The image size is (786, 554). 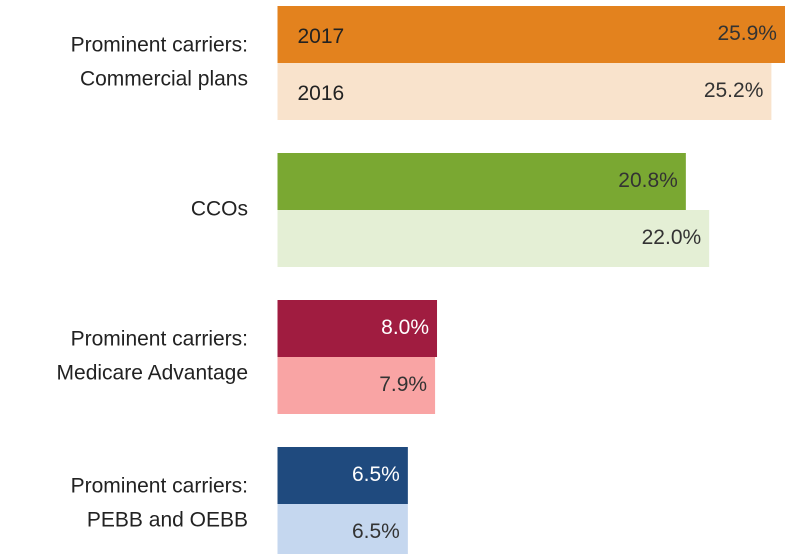 What do you see at coordinates (321, 36) in the screenshot?
I see `series-label: 2017` at bounding box center [321, 36].